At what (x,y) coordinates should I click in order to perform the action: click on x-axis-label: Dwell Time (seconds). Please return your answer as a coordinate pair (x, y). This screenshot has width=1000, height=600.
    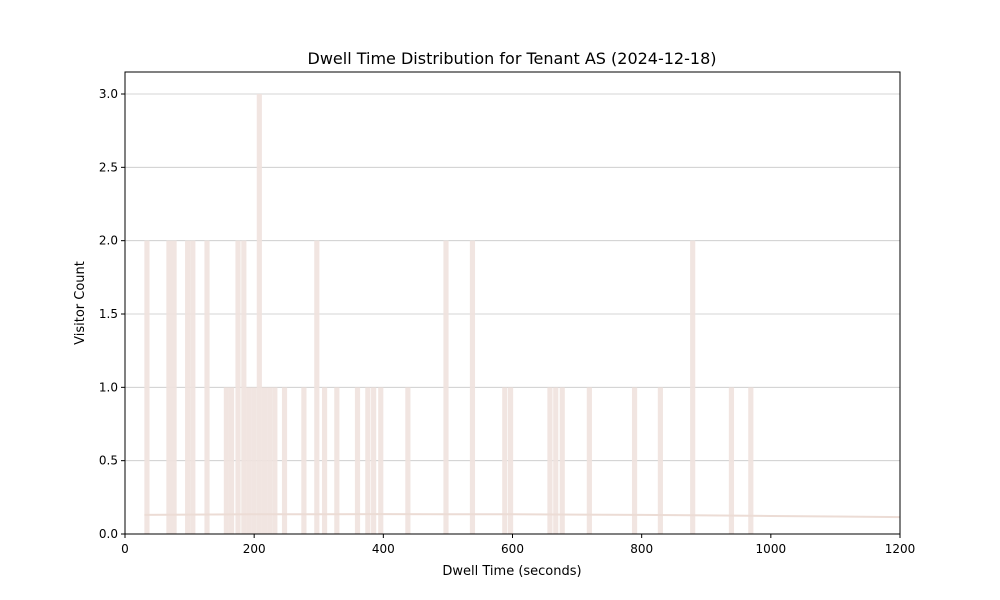
    Looking at the image, I should click on (511, 571).